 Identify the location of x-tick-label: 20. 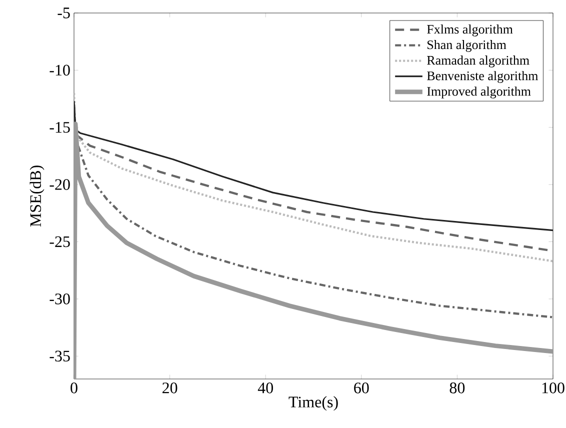
(170, 388).